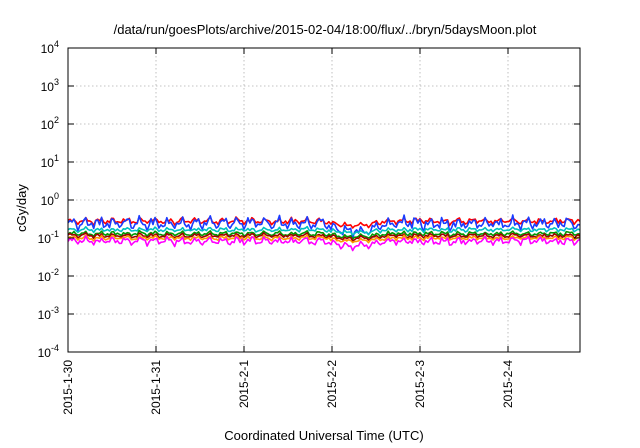 Image resolution: width=640 pixels, height=448 pixels. Describe the element at coordinates (244, 384) in the screenshot. I see `x-tick-label: 2015-2-1` at that location.